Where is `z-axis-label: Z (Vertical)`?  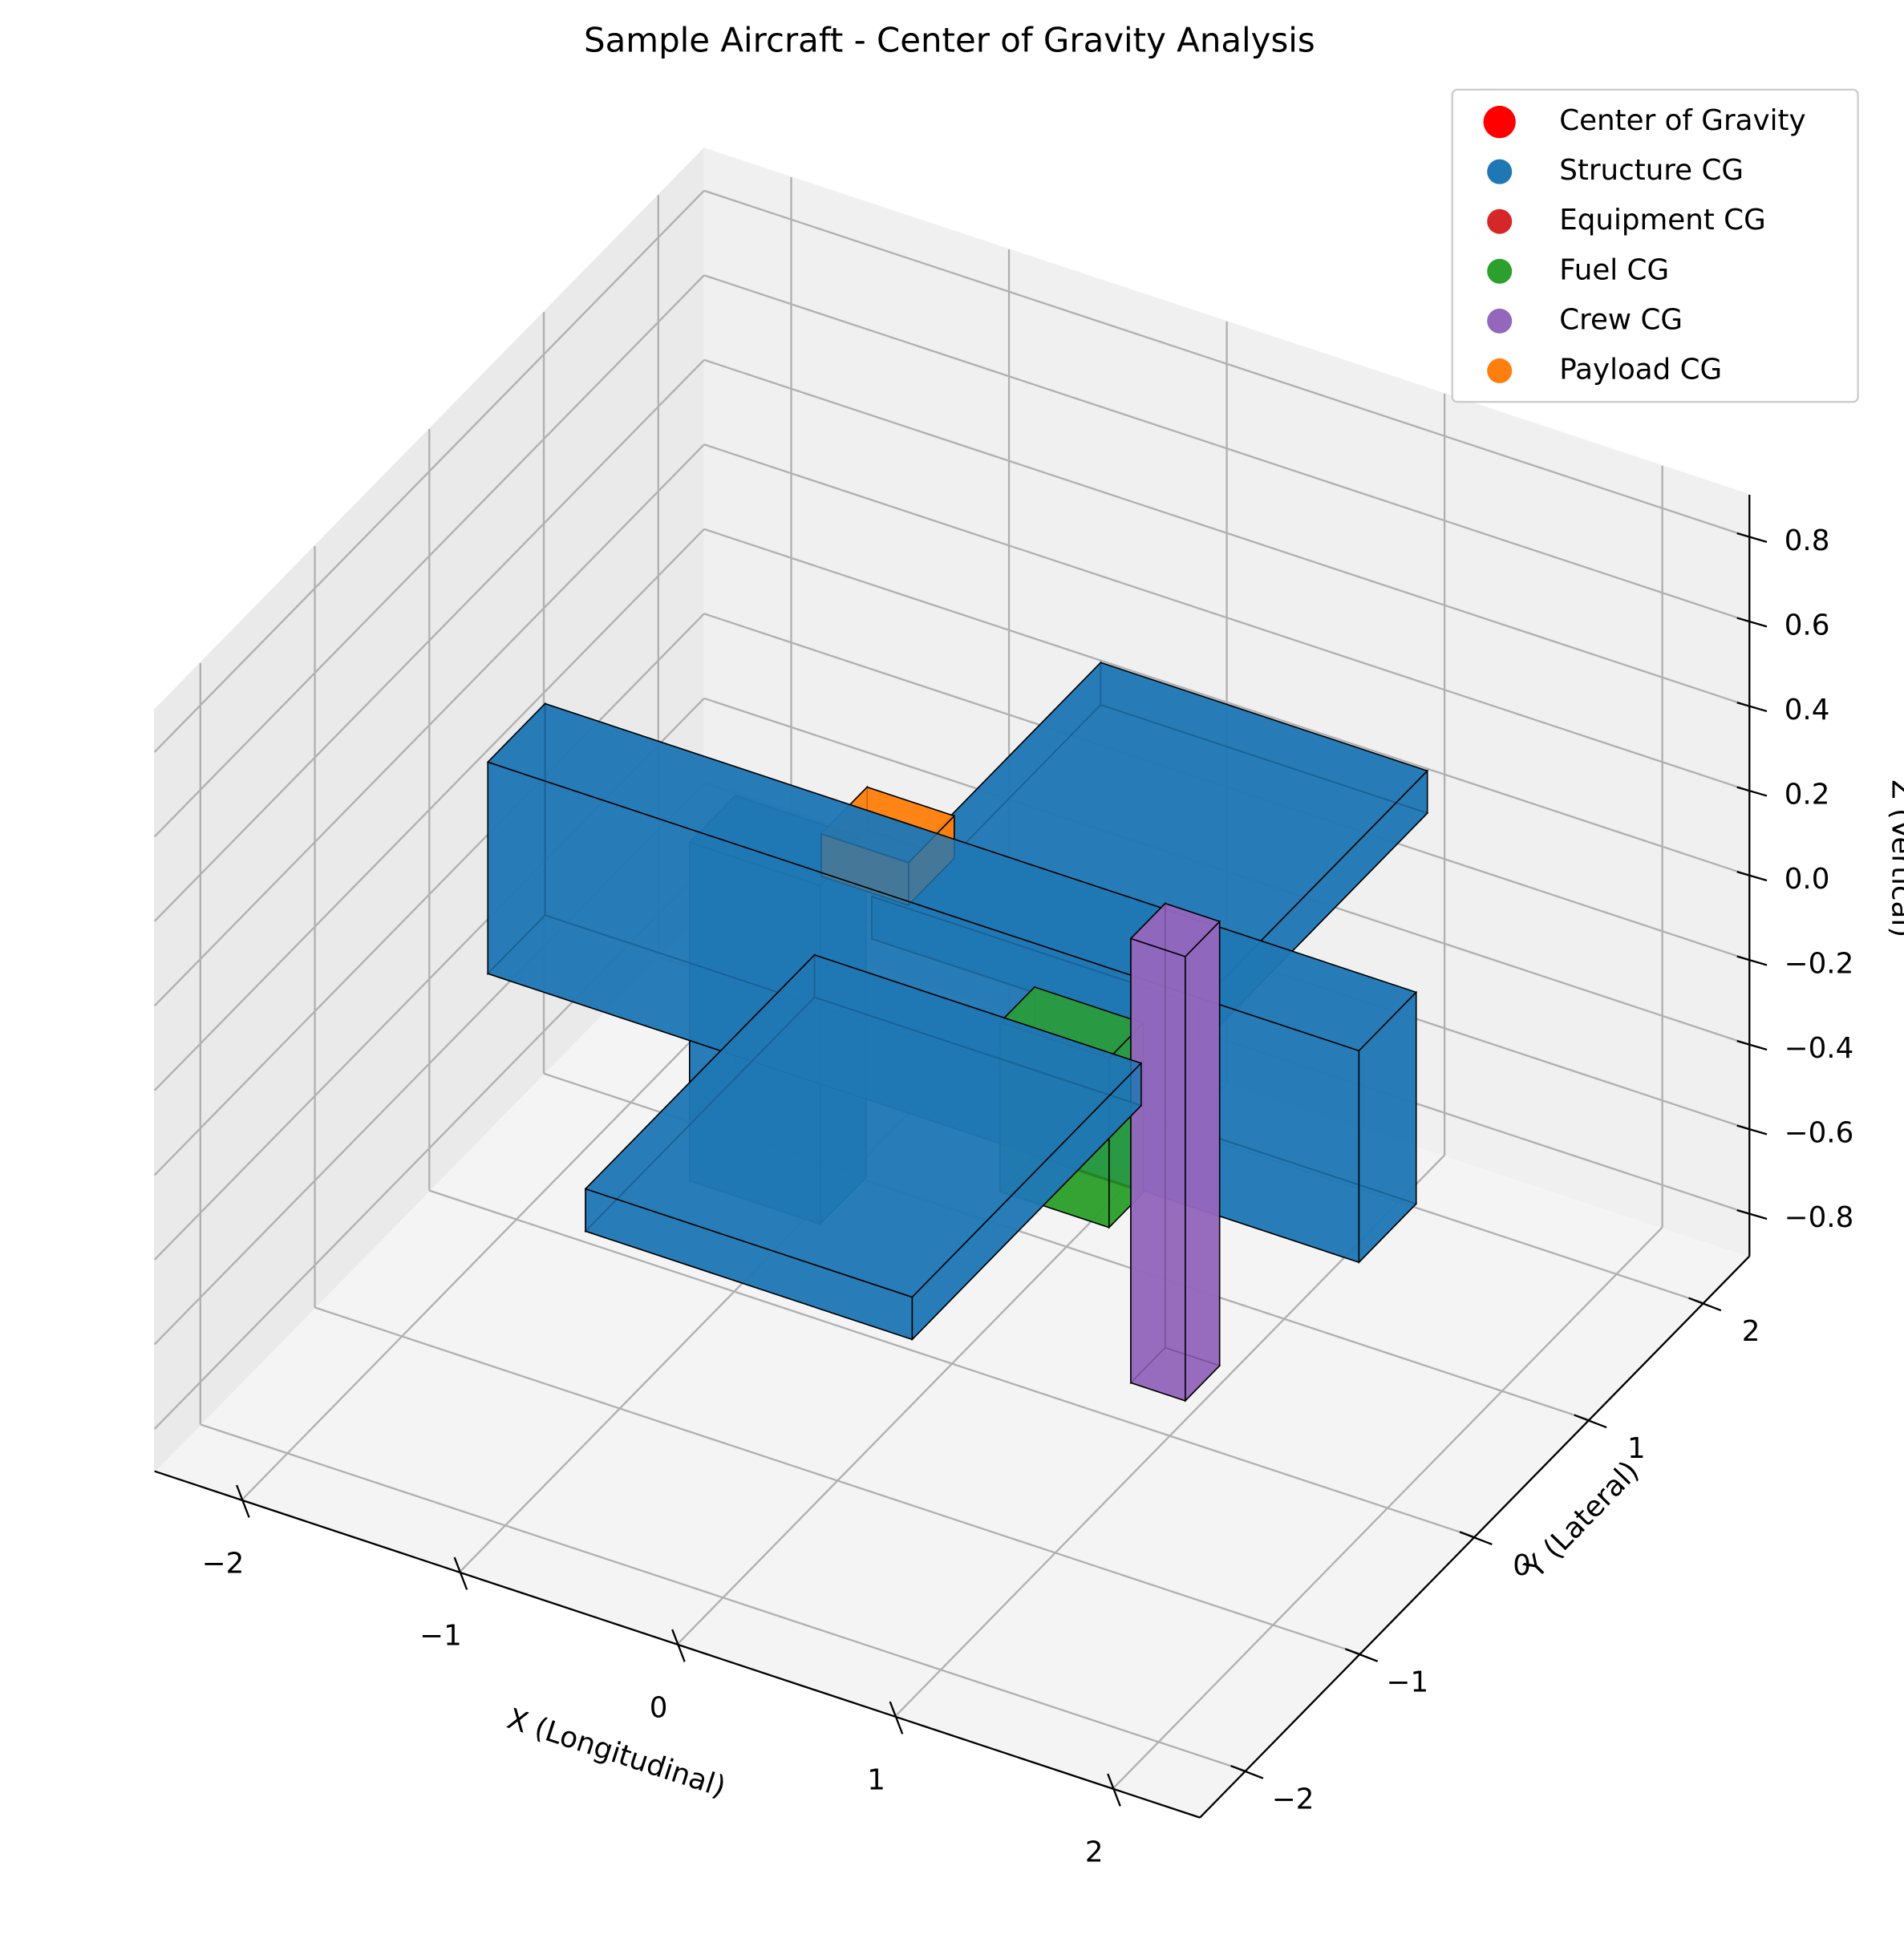
z-axis-label: Z (Vertical) is located at coordinates (1895, 858).